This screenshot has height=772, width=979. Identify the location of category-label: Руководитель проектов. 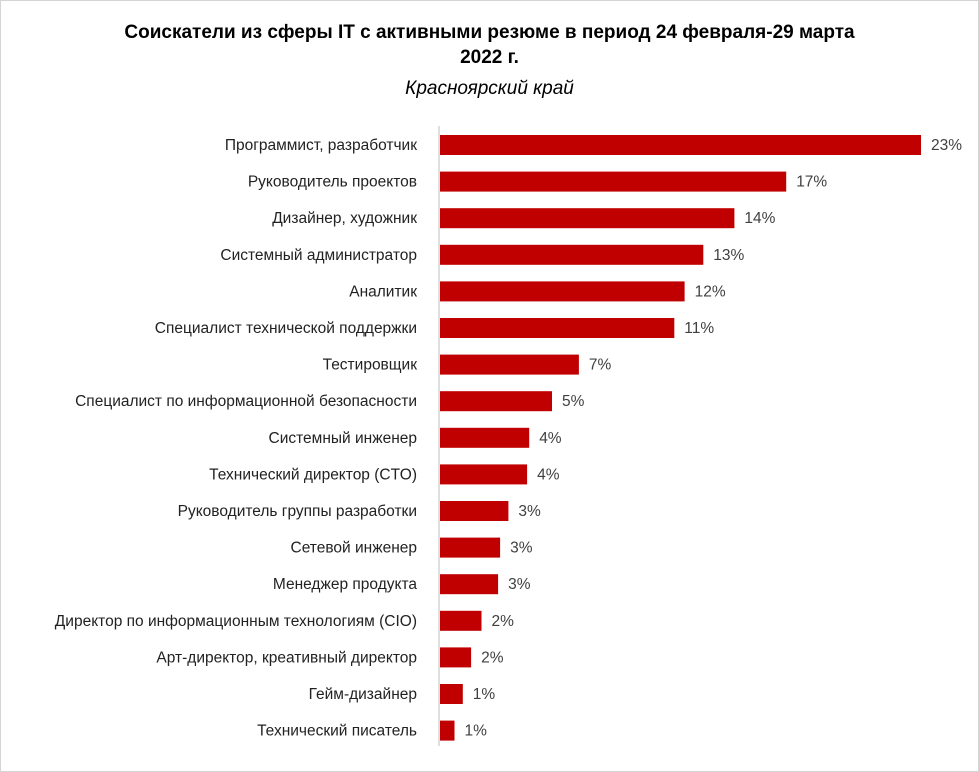
(332, 182).